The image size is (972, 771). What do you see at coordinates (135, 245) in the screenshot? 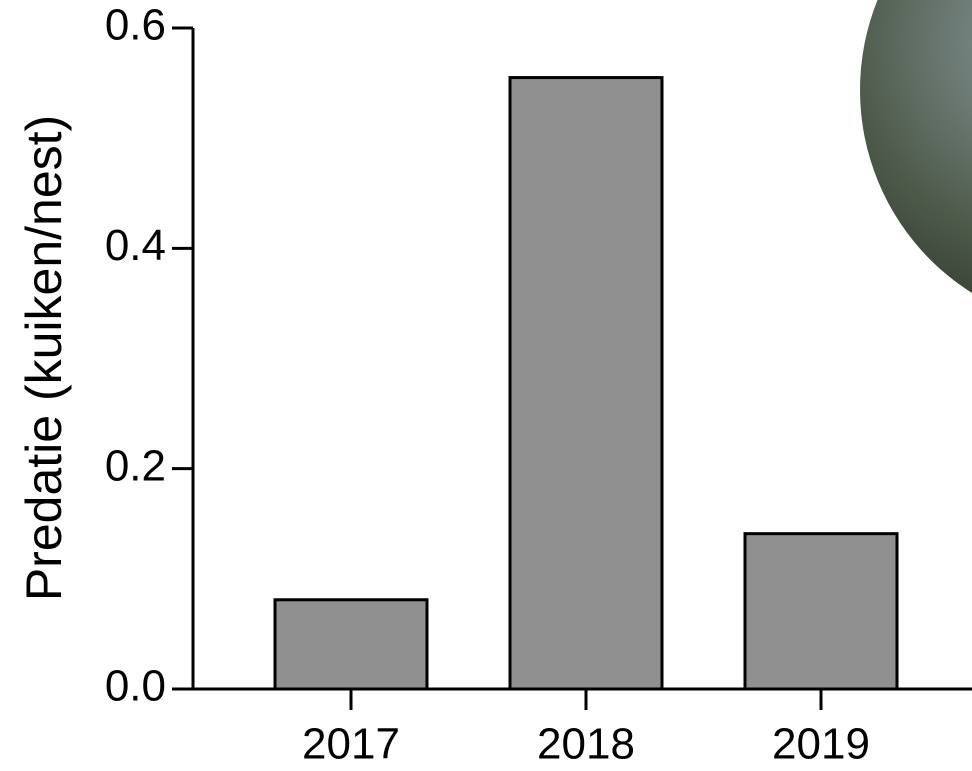
I see `y-tick-label: 0.4` at bounding box center [135, 245].